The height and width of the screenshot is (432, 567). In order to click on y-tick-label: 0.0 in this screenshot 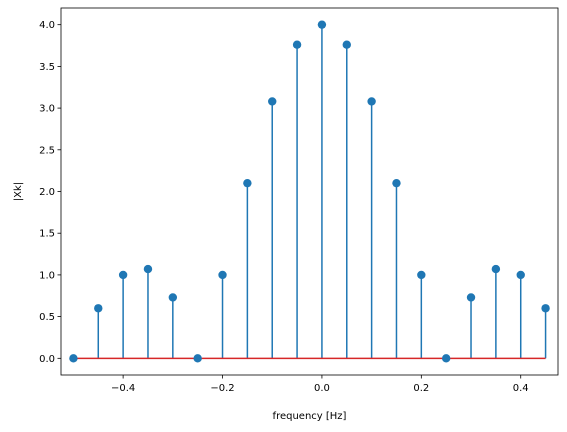, I will do `click(47, 359)`.